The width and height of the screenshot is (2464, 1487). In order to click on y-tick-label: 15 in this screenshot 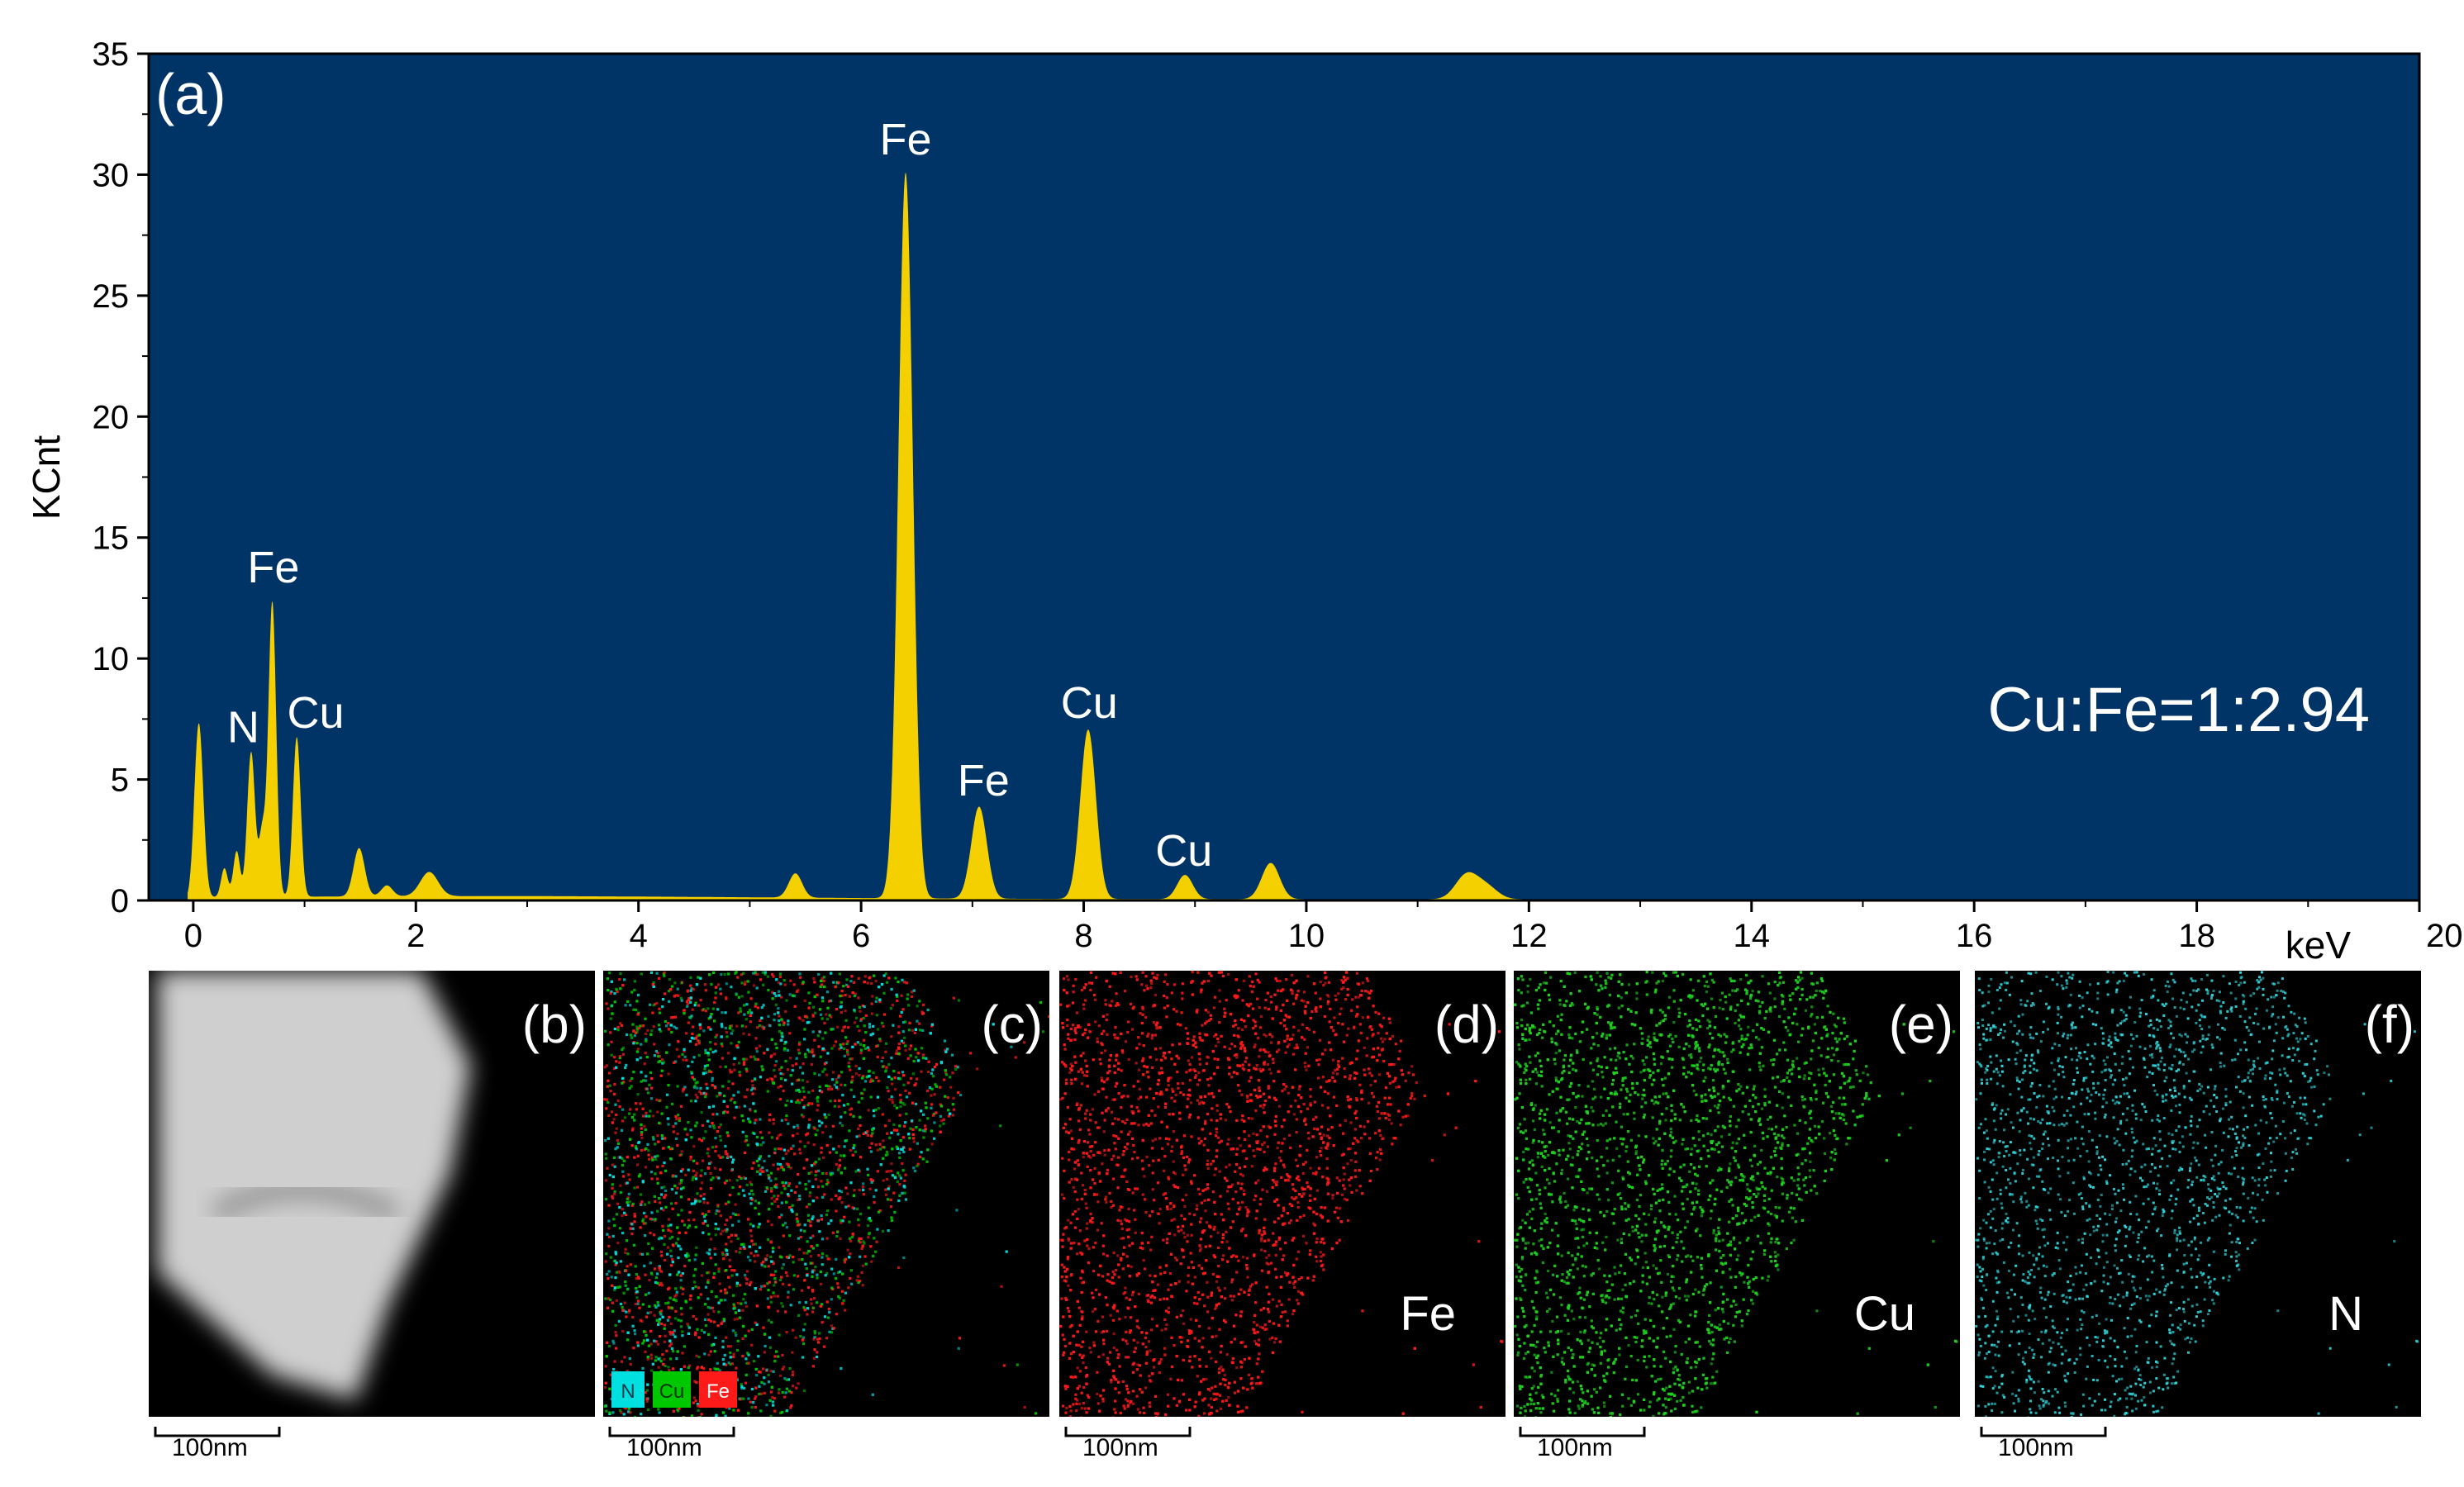, I will do `click(111, 538)`.